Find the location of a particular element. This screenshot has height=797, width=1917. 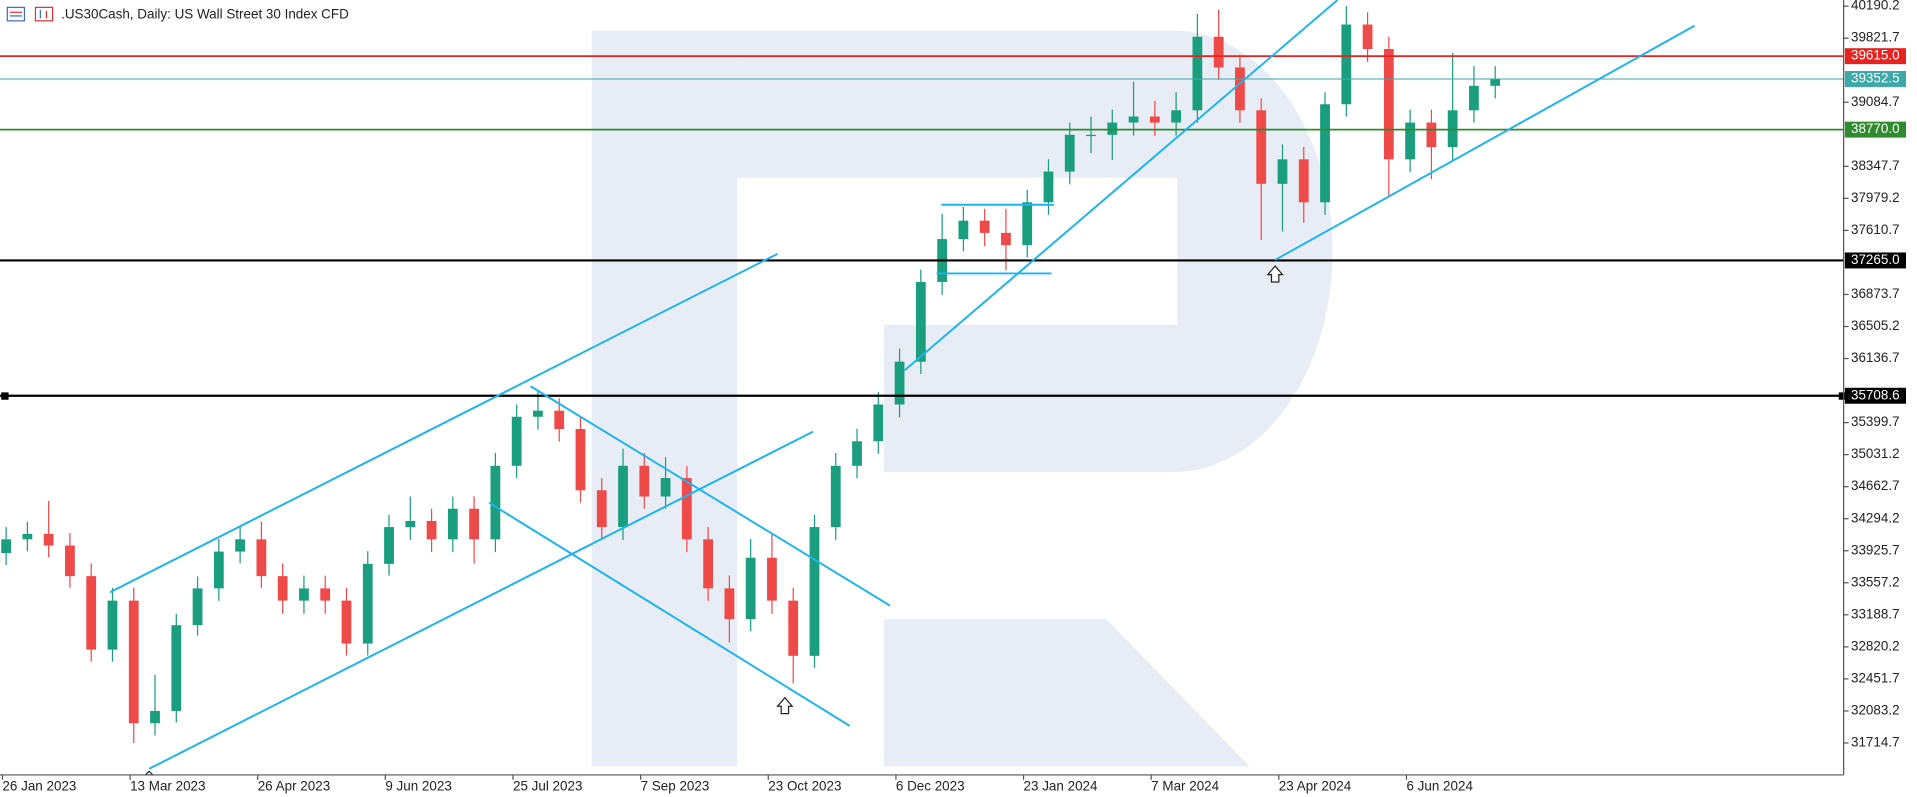

y-tick-label: 31714.7 is located at coordinates (1875, 742).